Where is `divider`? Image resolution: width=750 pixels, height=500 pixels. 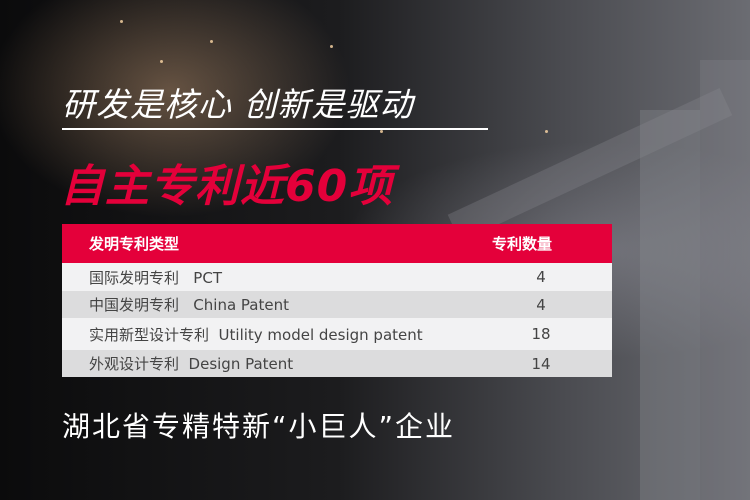
divider is located at coordinates (275, 129).